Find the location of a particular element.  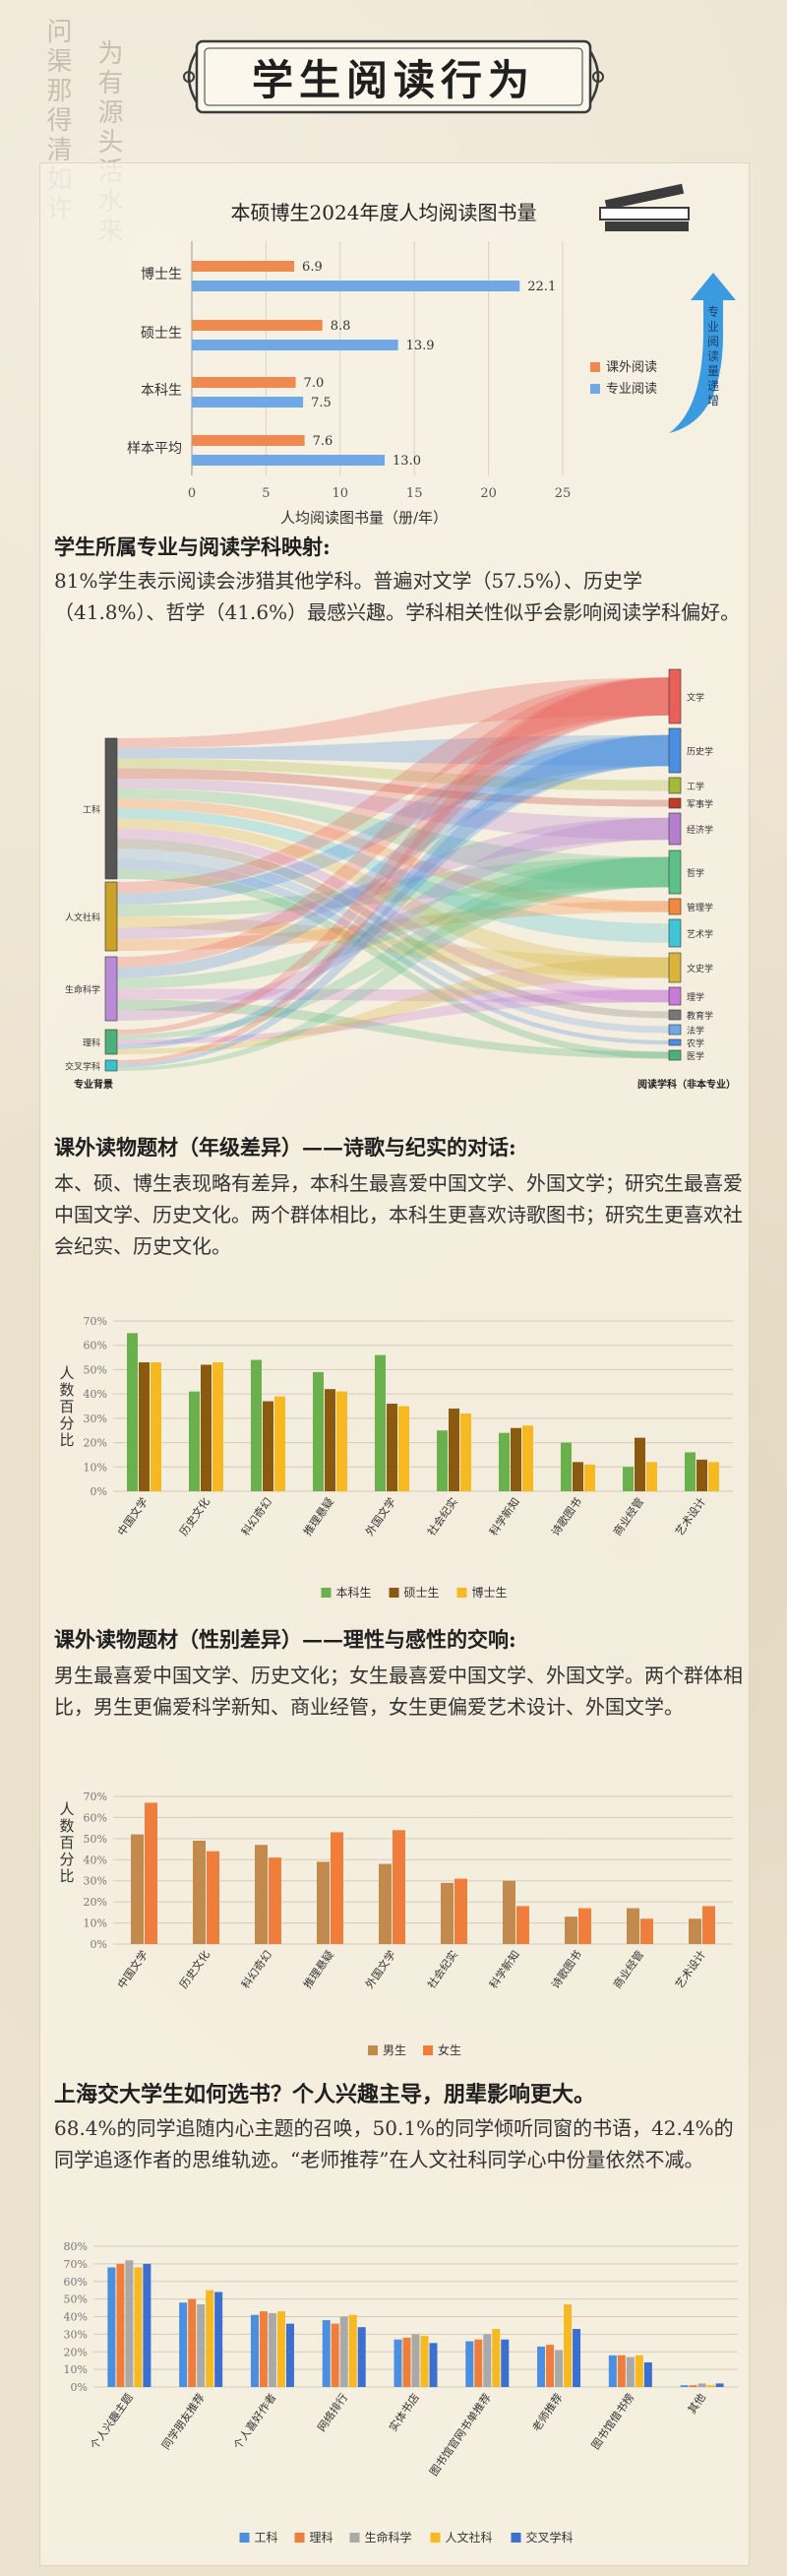

y-tick-label: 30% is located at coordinates (96, 1419).